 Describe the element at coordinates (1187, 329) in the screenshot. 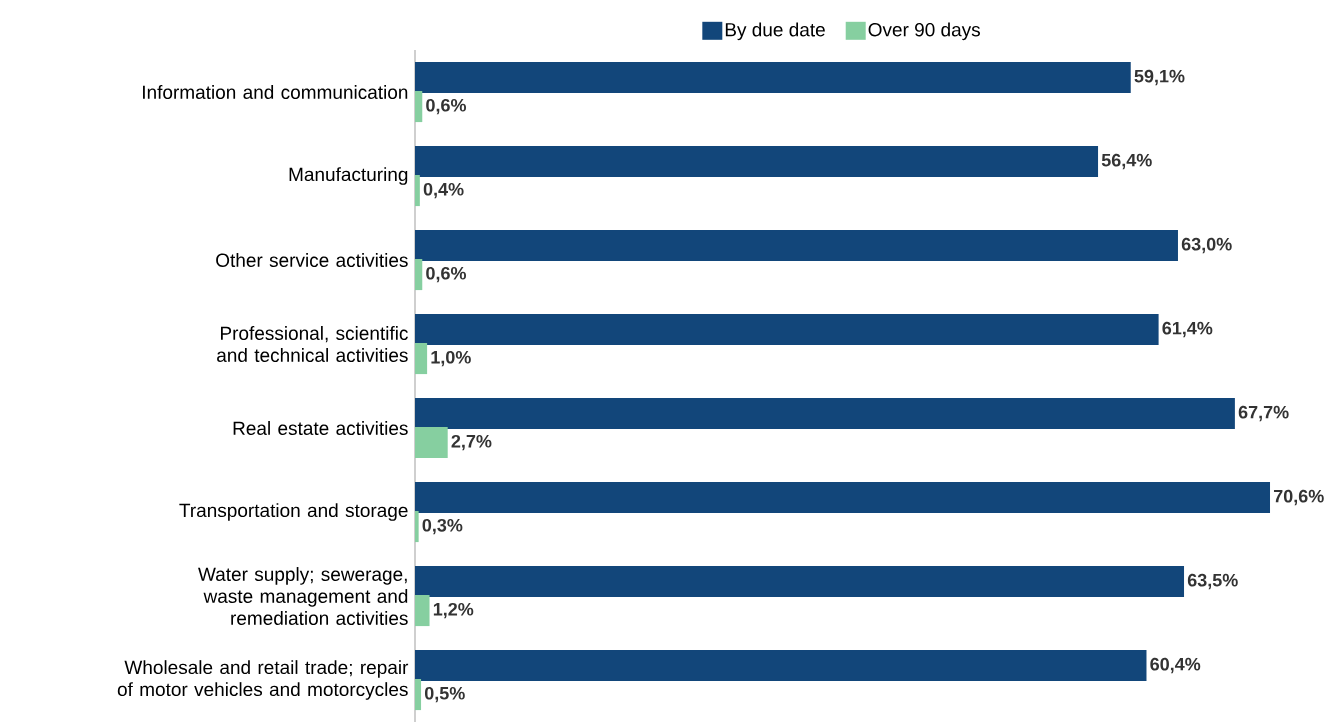

I see `data-label: 61,4%` at that location.